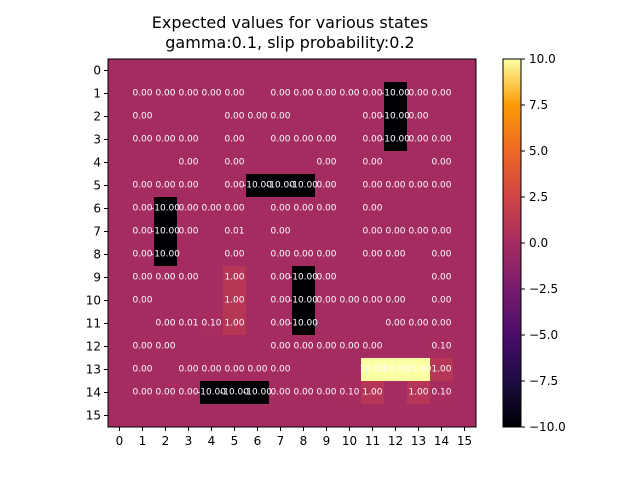 The image size is (640, 480). What do you see at coordinates (512, 243) in the screenshot?
I see `colorbar` at bounding box center [512, 243].